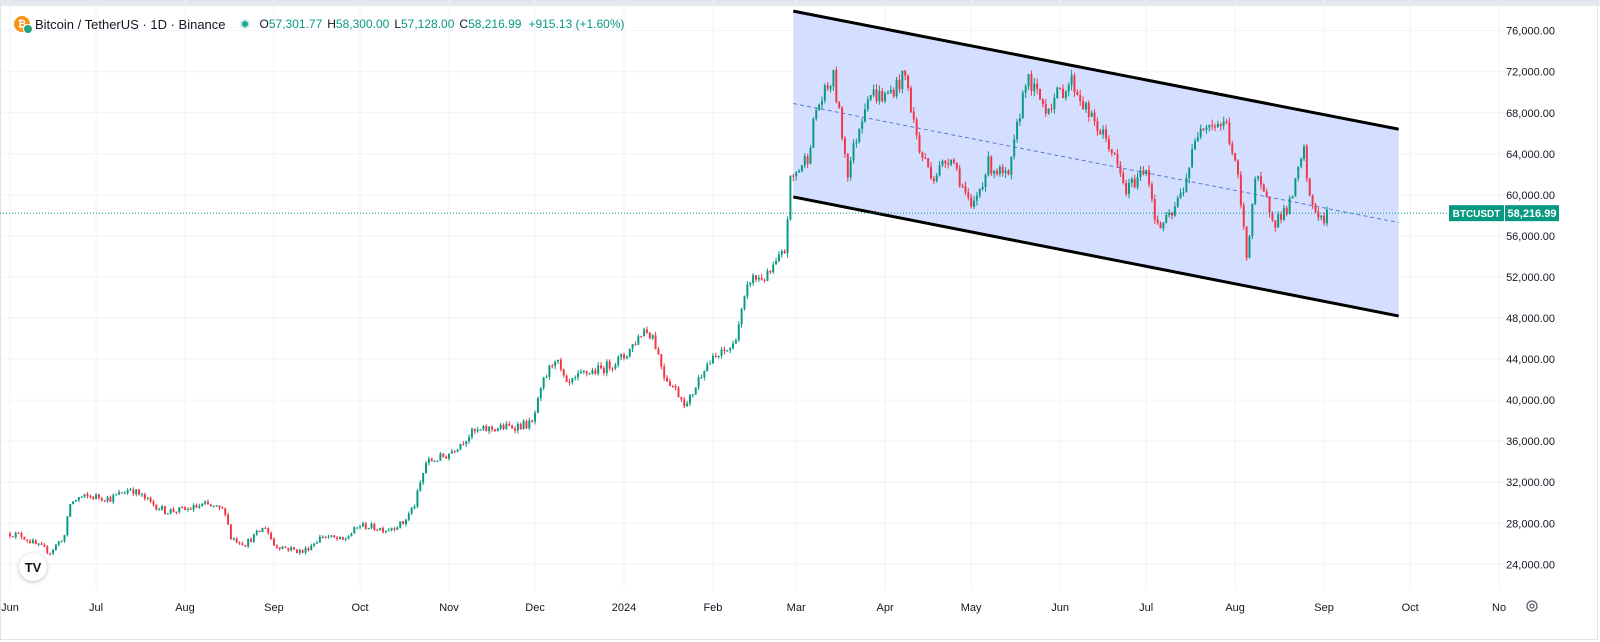  What do you see at coordinates (424, 24) in the screenshot?
I see `low-value: L57,128.00` at bounding box center [424, 24].